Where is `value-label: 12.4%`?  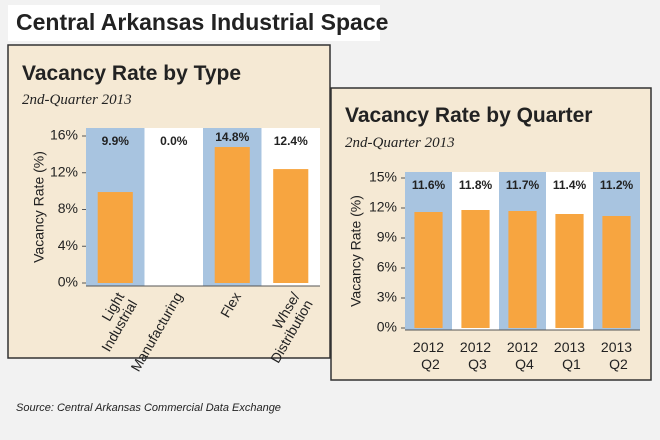 value-label: 12.4% is located at coordinates (291, 141).